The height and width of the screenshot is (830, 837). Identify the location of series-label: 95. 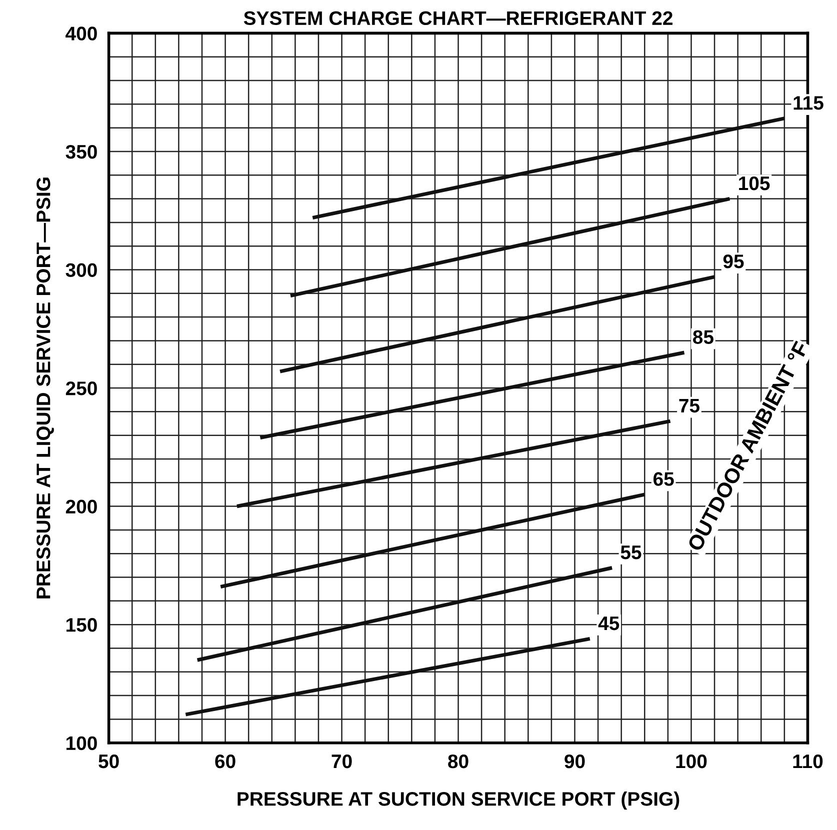
(733, 261).